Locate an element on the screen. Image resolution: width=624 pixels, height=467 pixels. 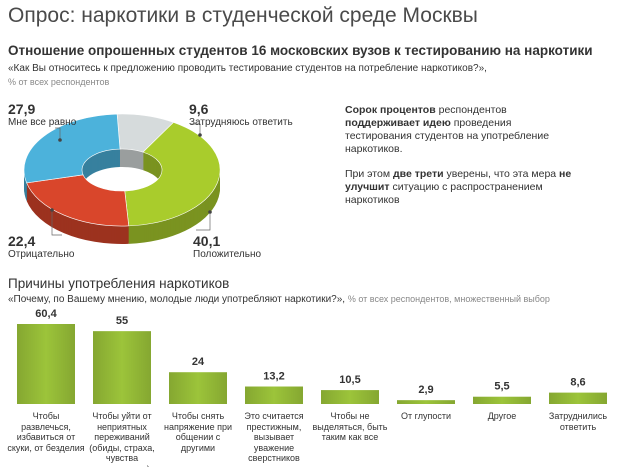
commentary-text: уверены, что эта мера is located at coordinates (501, 174).